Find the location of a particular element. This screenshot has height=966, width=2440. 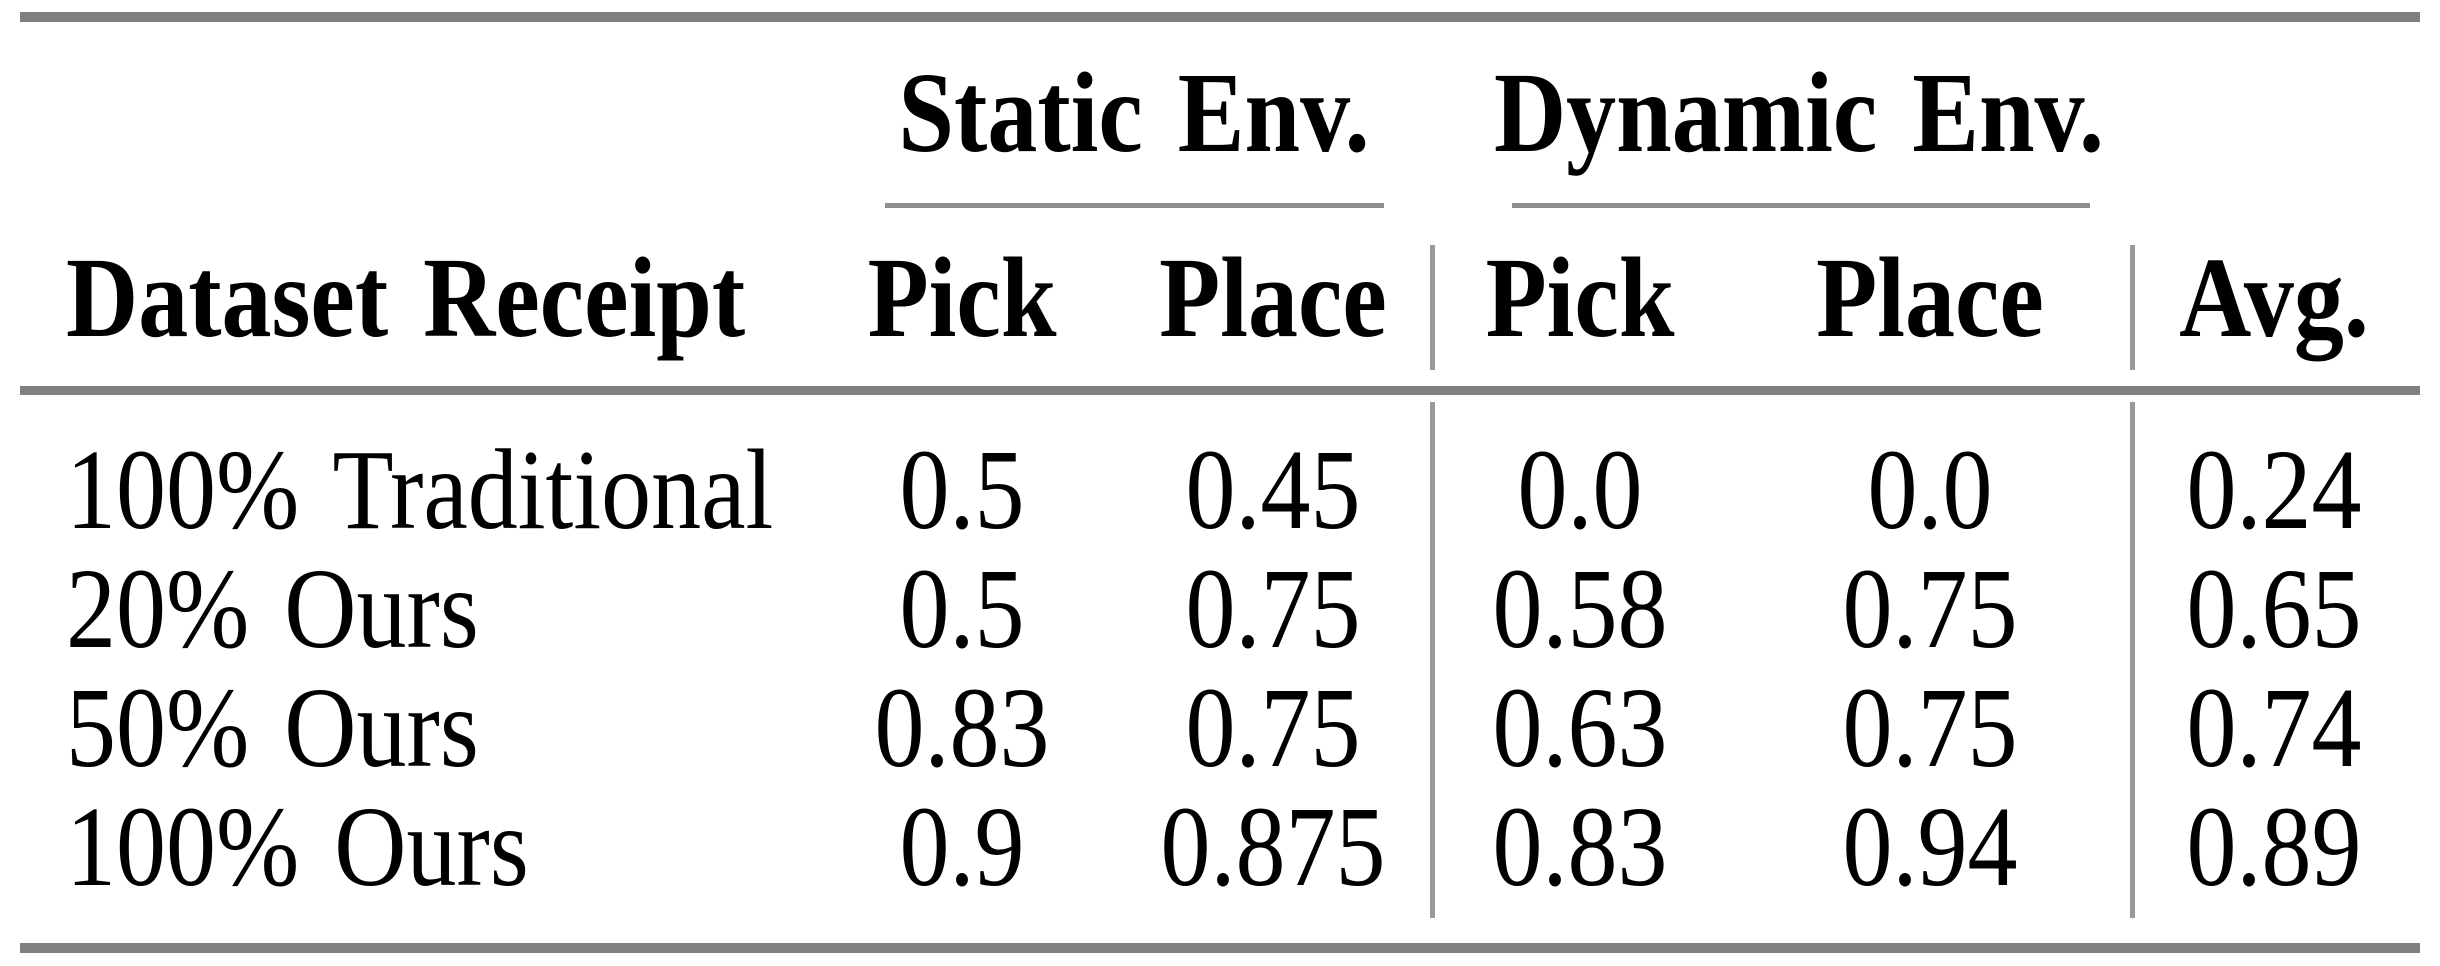

bottom-rule is located at coordinates (1220, 948).